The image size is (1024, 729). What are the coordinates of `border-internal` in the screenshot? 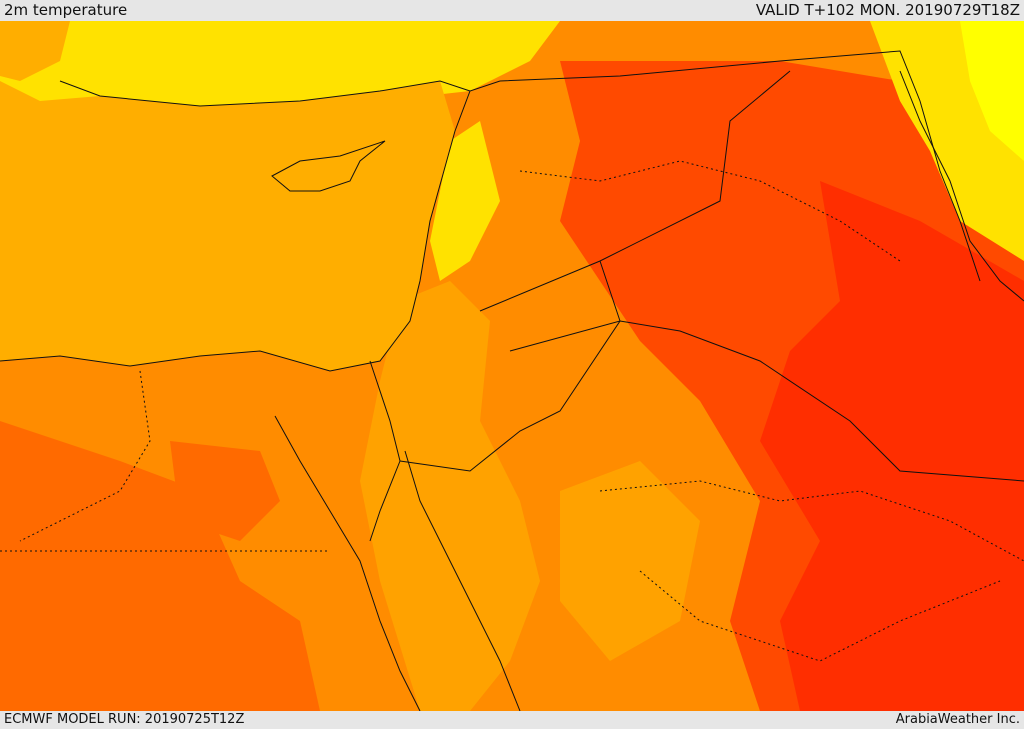 It's located at (820, 616).